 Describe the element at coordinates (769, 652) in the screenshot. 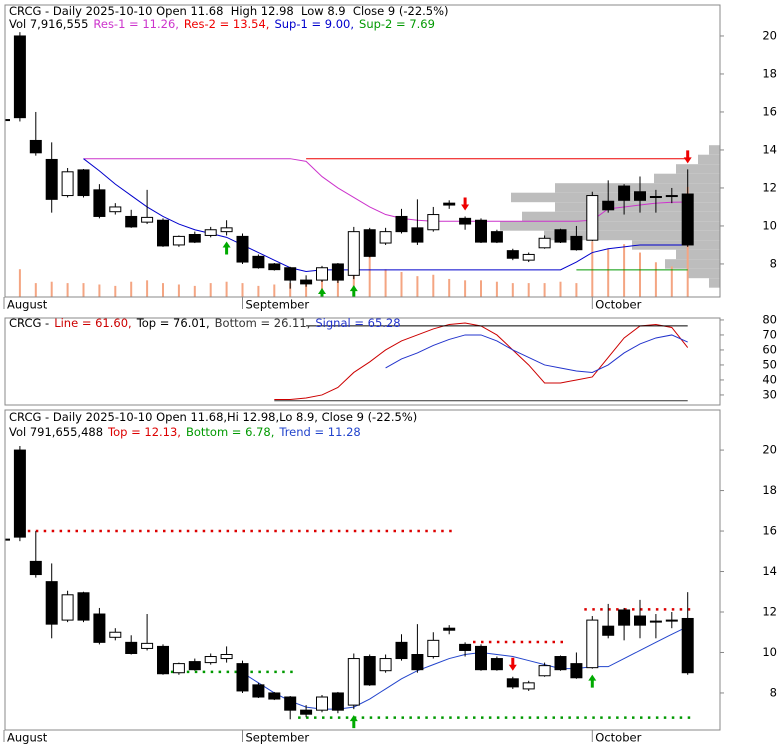

I see `y-tick-label: 10` at that location.